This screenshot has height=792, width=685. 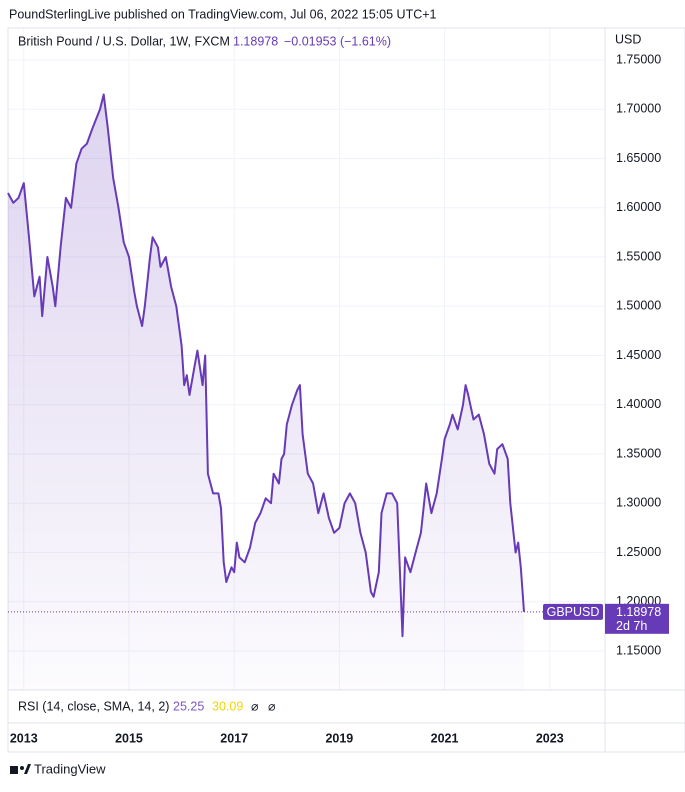 I want to click on price-tag-symbol-bg, so click(x=573, y=611).